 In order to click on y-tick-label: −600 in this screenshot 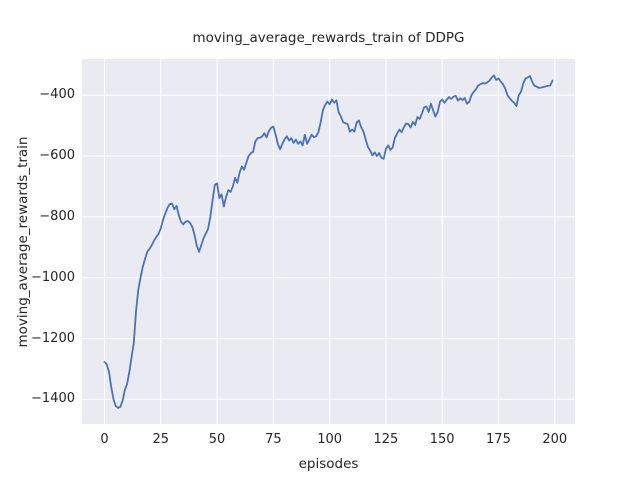, I will do `click(57, 156)`.